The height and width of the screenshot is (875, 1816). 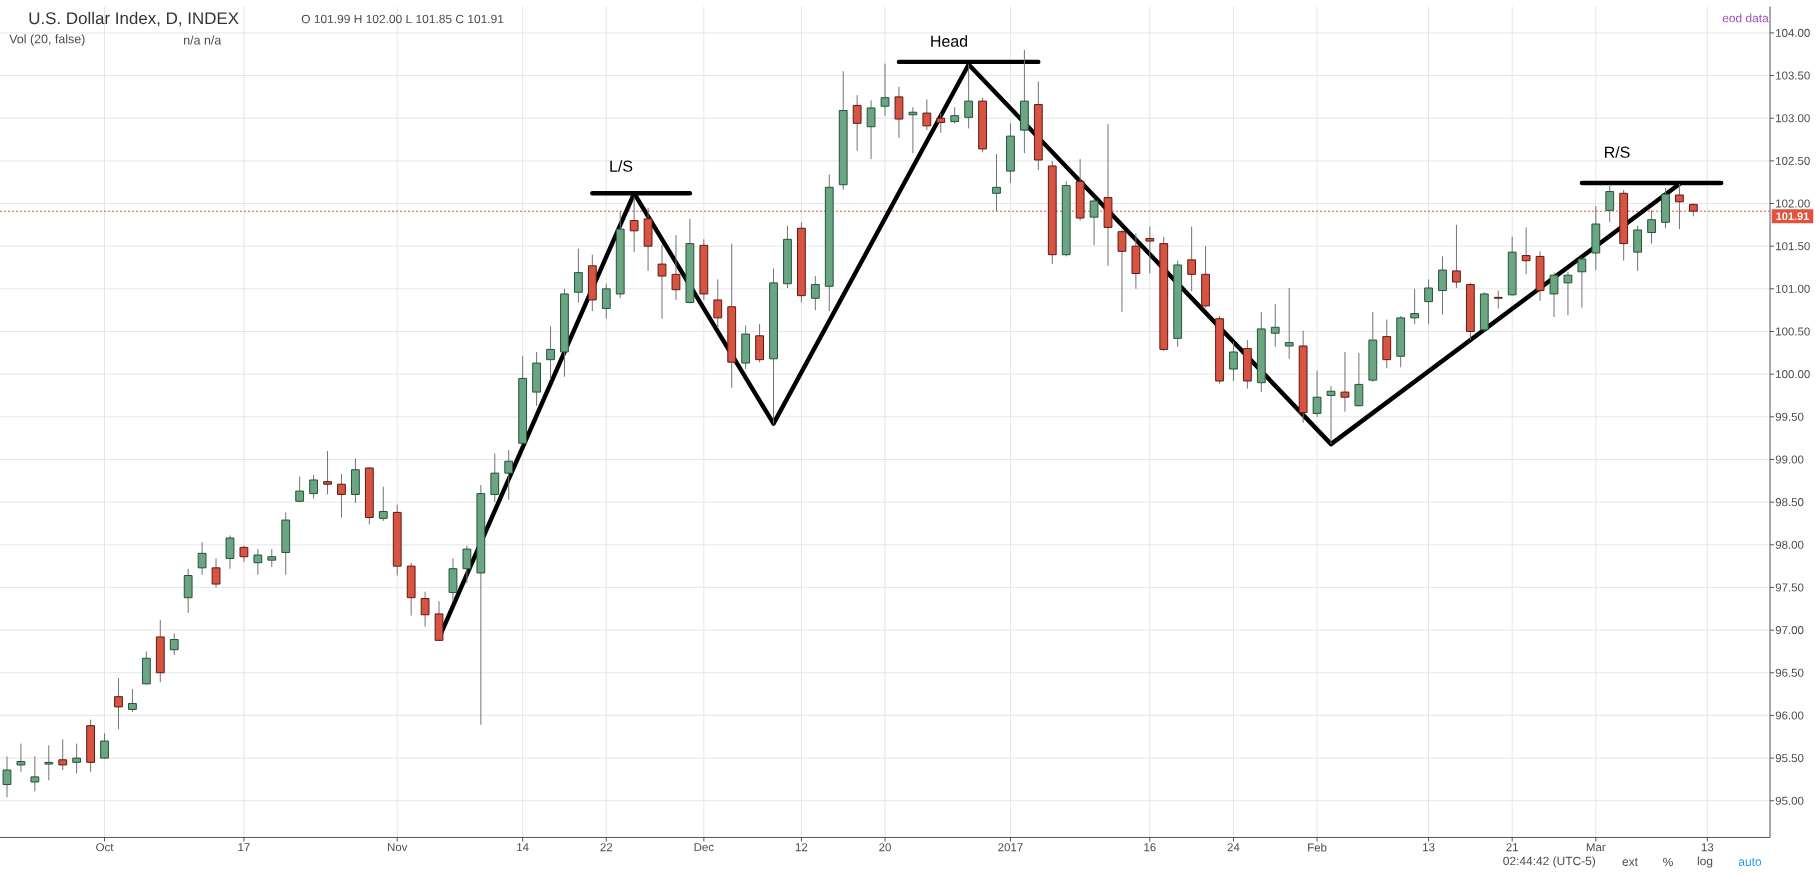 I want to click on annotation: R/S, so click(x=1617, y=152).